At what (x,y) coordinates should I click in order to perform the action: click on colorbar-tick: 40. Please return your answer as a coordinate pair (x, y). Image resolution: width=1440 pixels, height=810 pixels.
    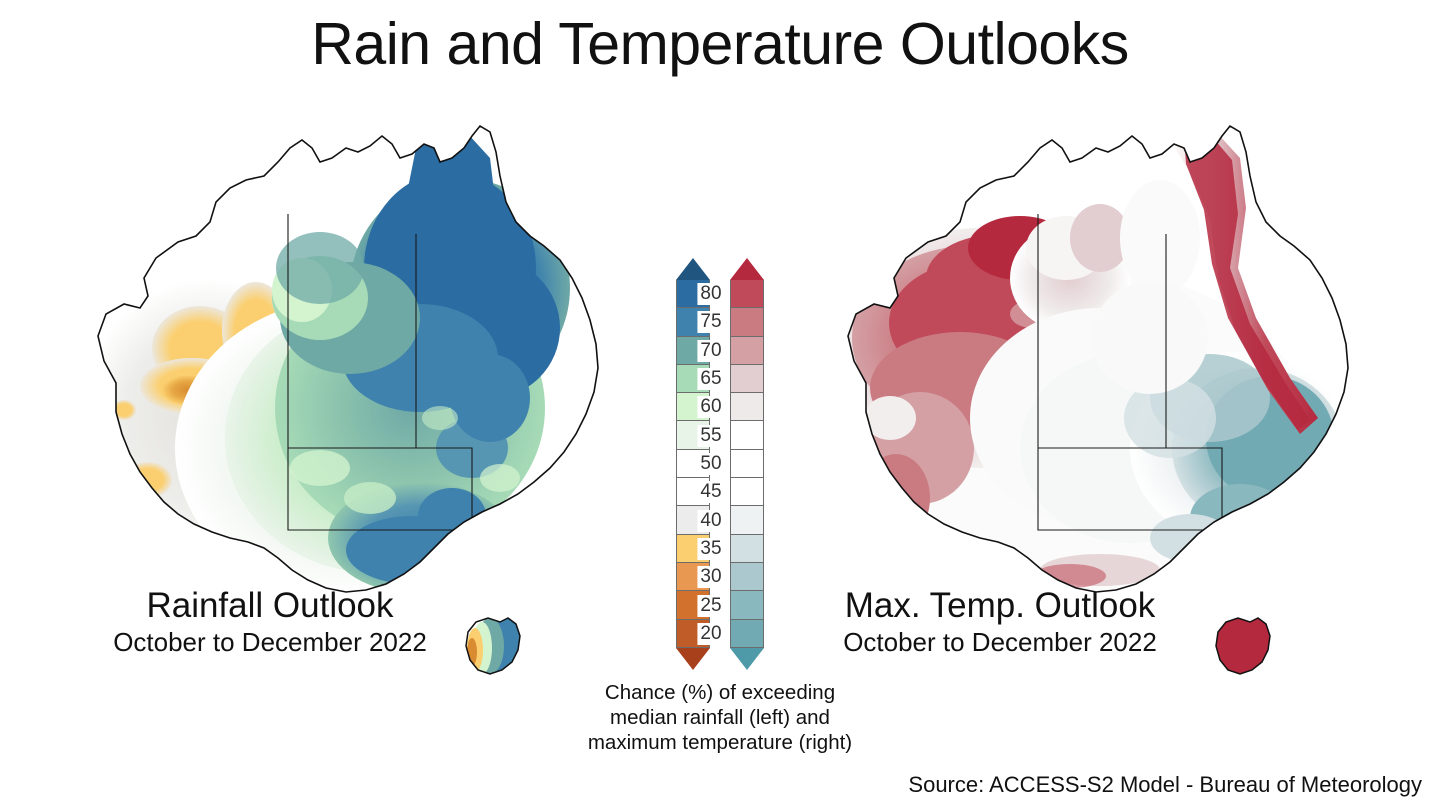
    Looking at the image, I should click on (711, 520).